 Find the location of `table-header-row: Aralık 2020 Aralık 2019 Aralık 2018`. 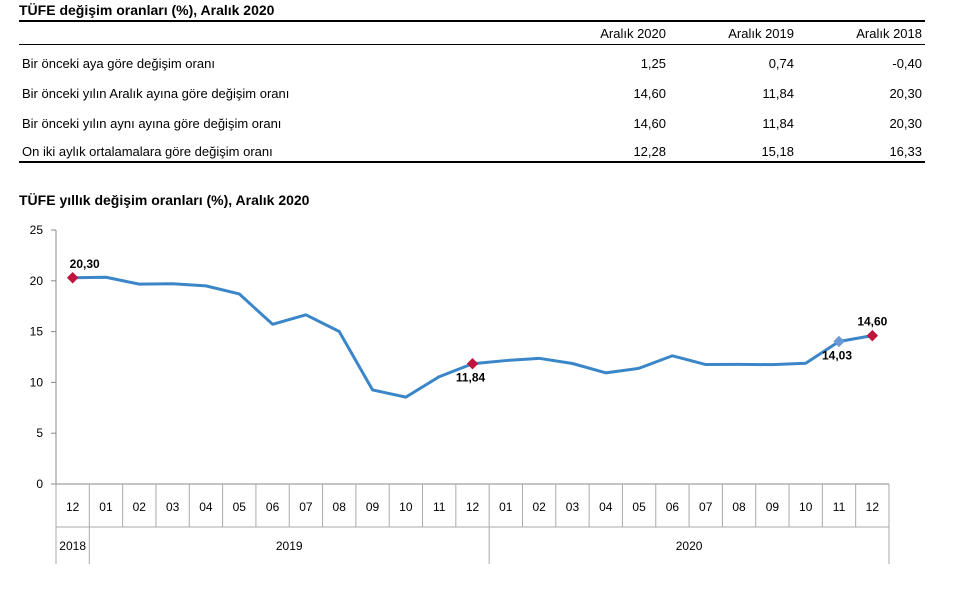

table-header-row: Aralık 2020 Aralık 2019 Aralık 2018 is located at coordinates (472, 33).